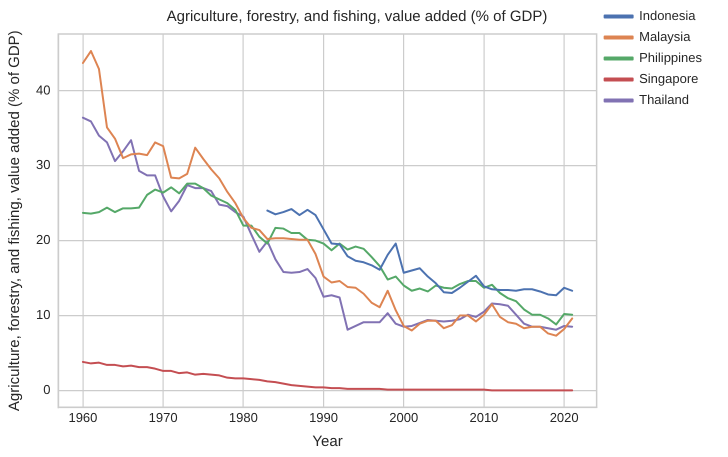  I want to click on legend-label: Singapore, so click(668, 78).